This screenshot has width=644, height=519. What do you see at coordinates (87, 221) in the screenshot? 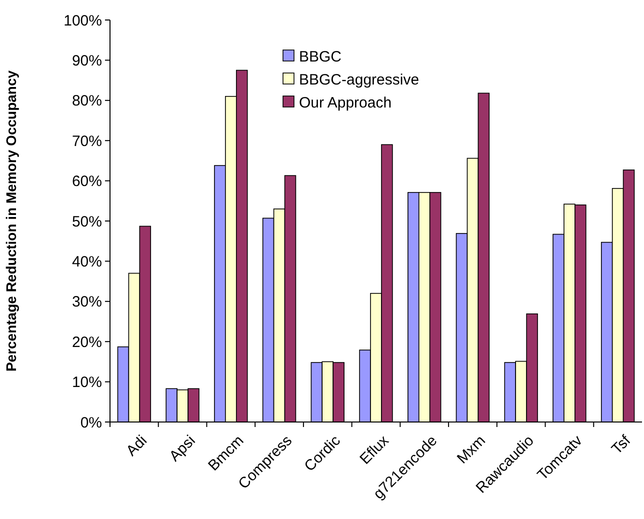
I see `y-tick-label: 50%` at bounding box center [87, 221].